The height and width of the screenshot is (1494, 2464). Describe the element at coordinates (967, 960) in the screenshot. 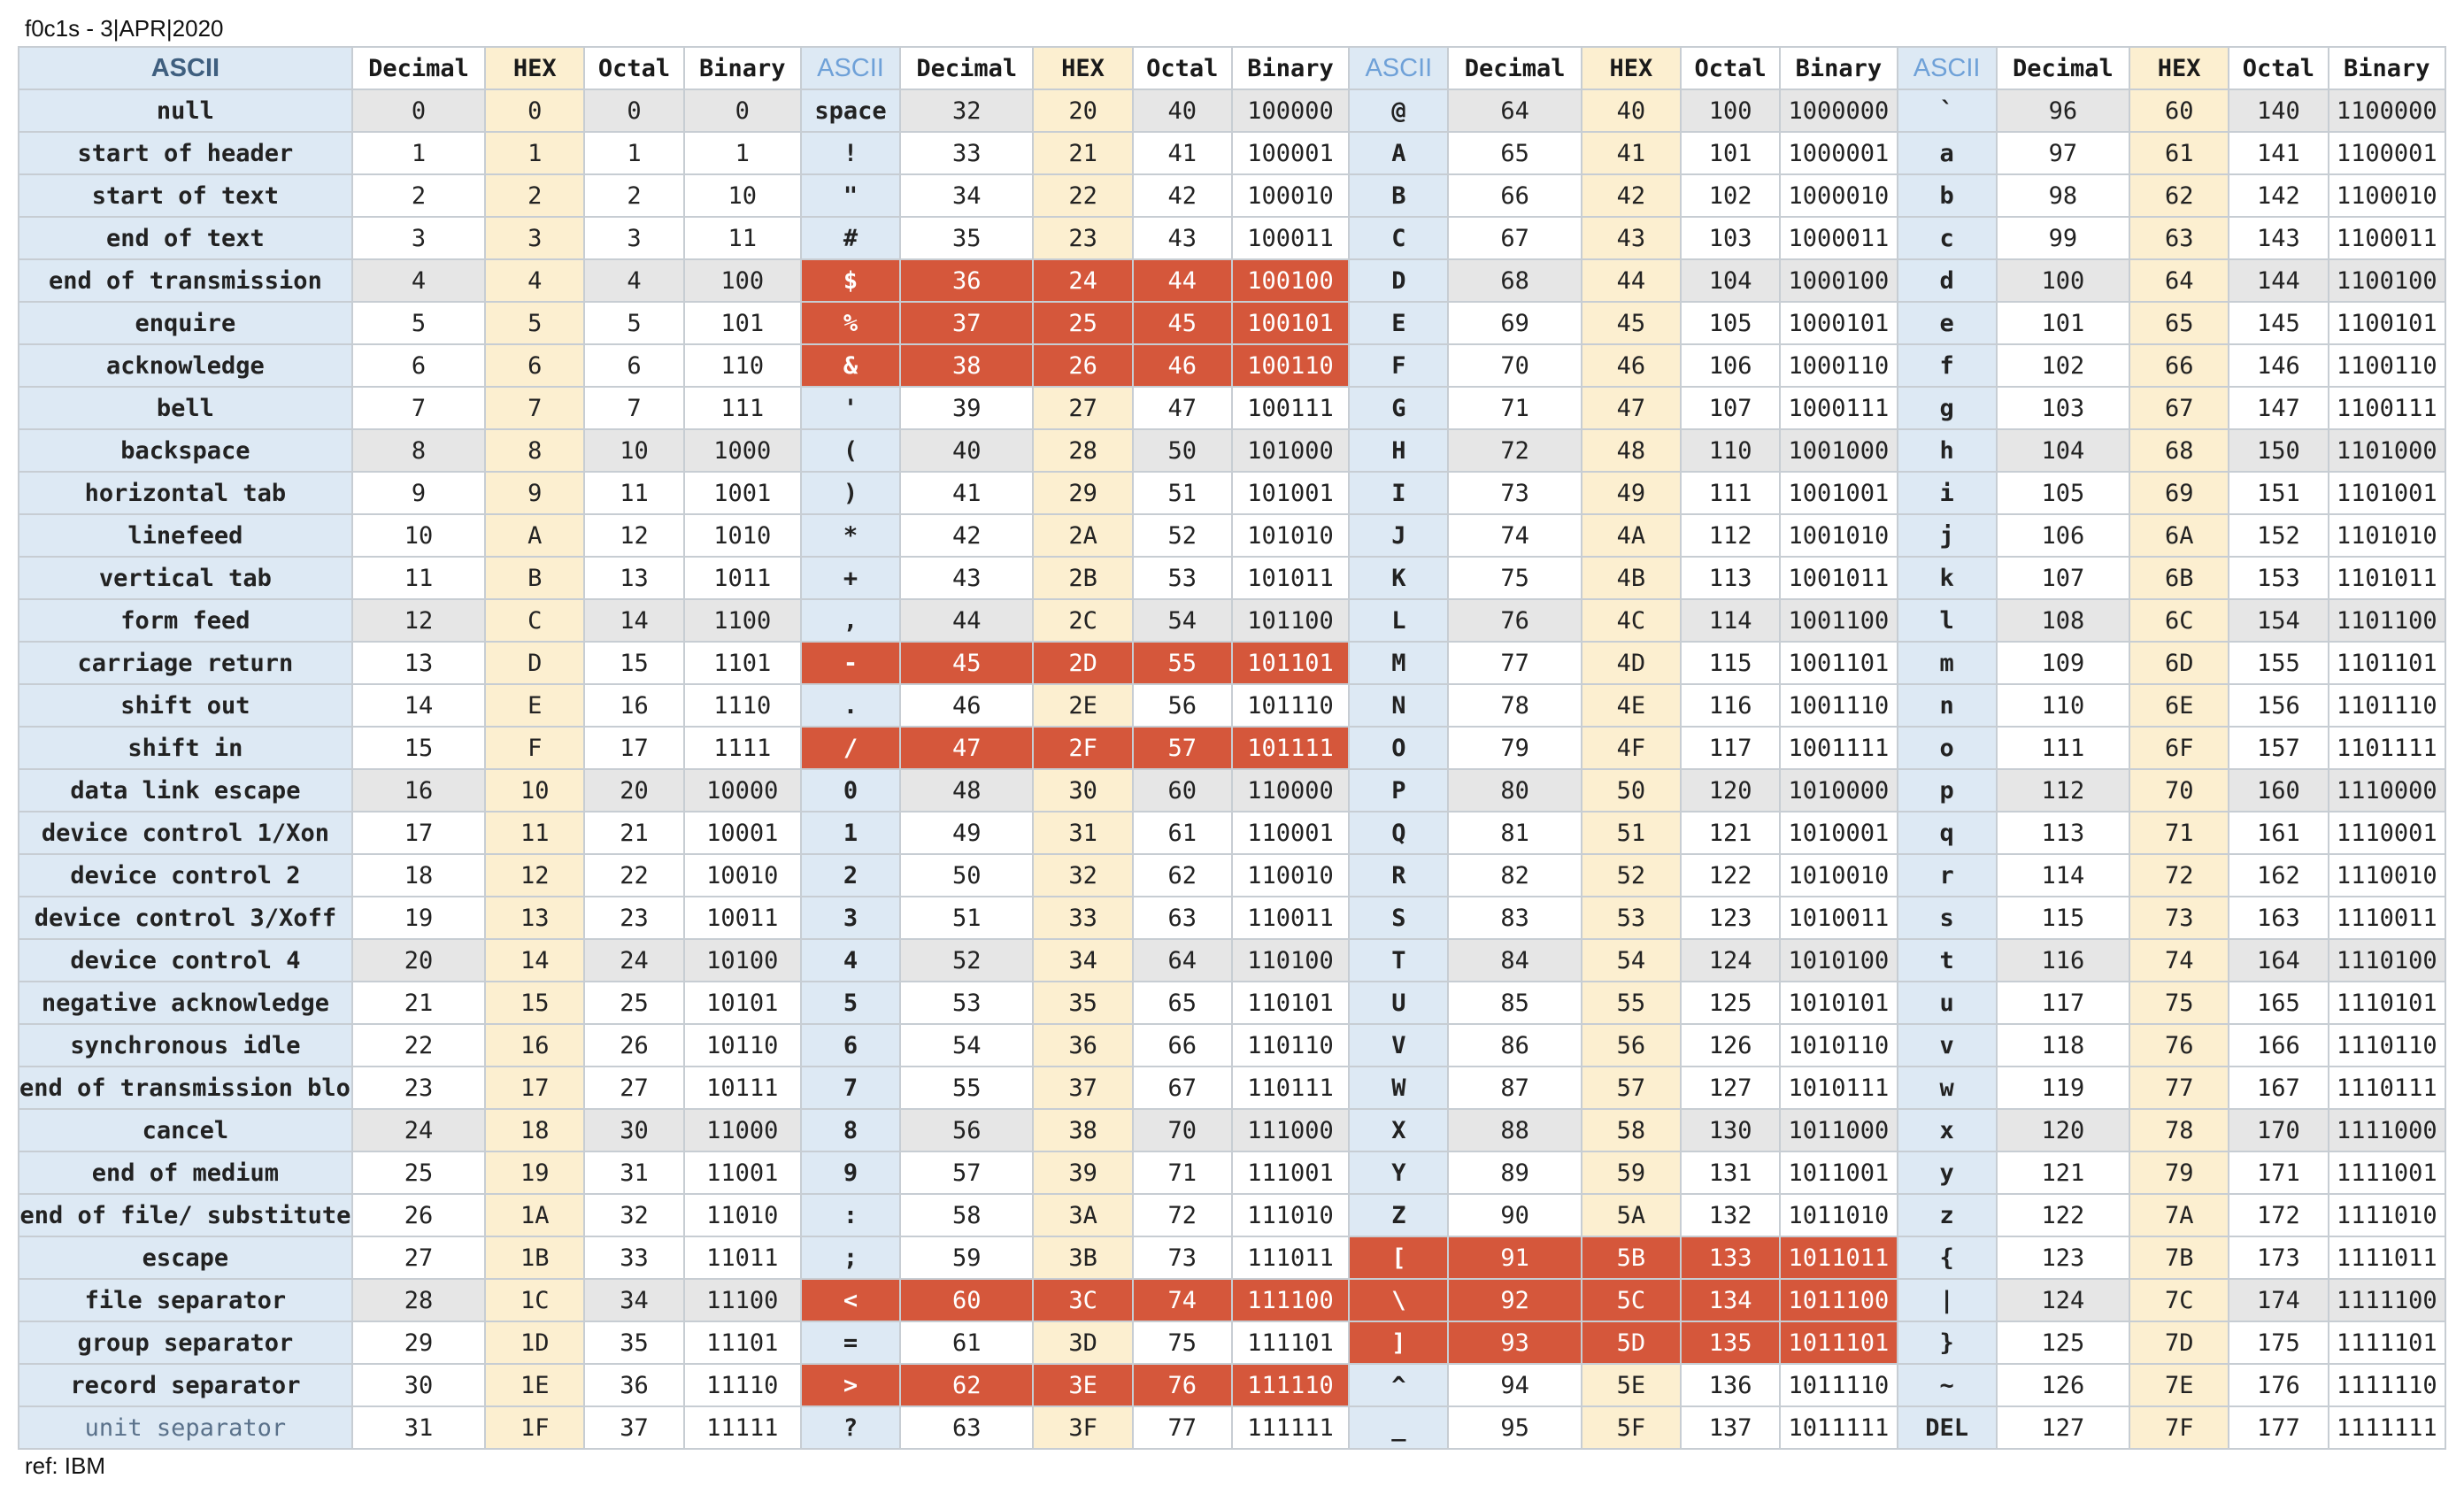

I see `decimal-cell: 52` at that location.